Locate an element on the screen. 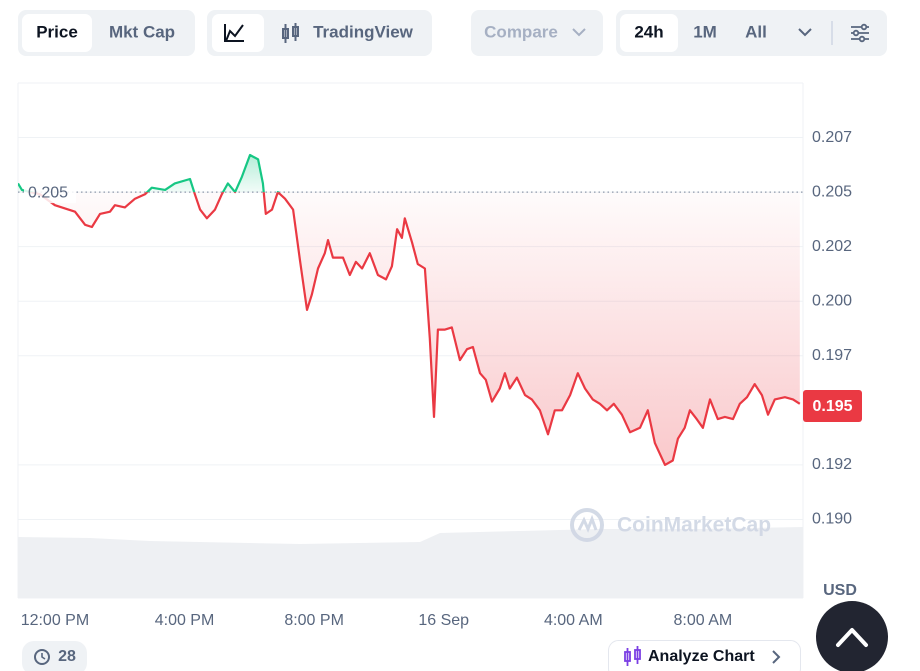 The width and height of the screenshot is (920, 671). reference-label-bg is located at coordinates (50, 192).